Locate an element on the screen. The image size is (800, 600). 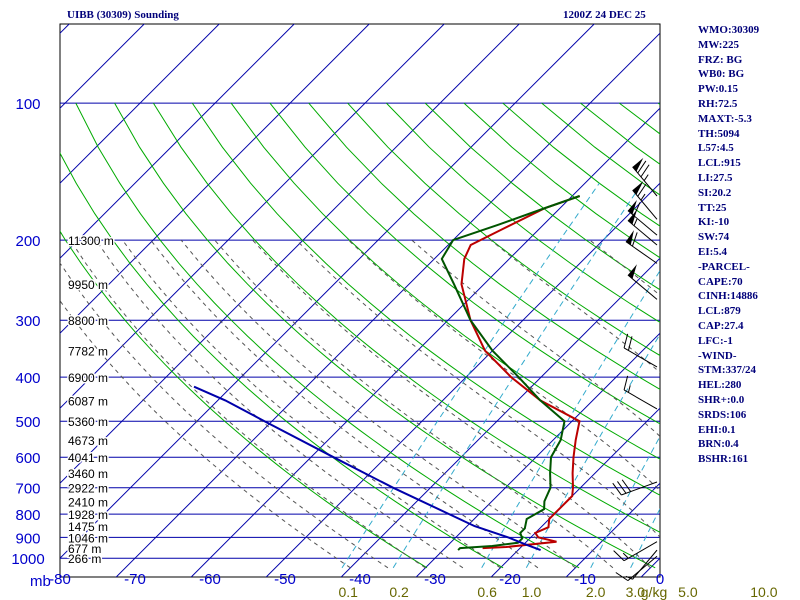
height-label: 266 m is located at coordinates (84, 559).